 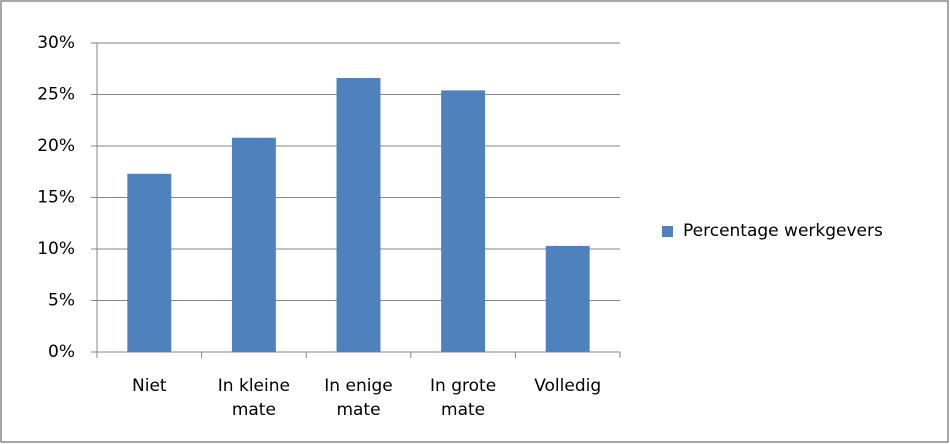 What do you see at coordinates (568, 386) in the screenshot?
I see `x-tick-label: Volledig` at bounding box center [568, 386].